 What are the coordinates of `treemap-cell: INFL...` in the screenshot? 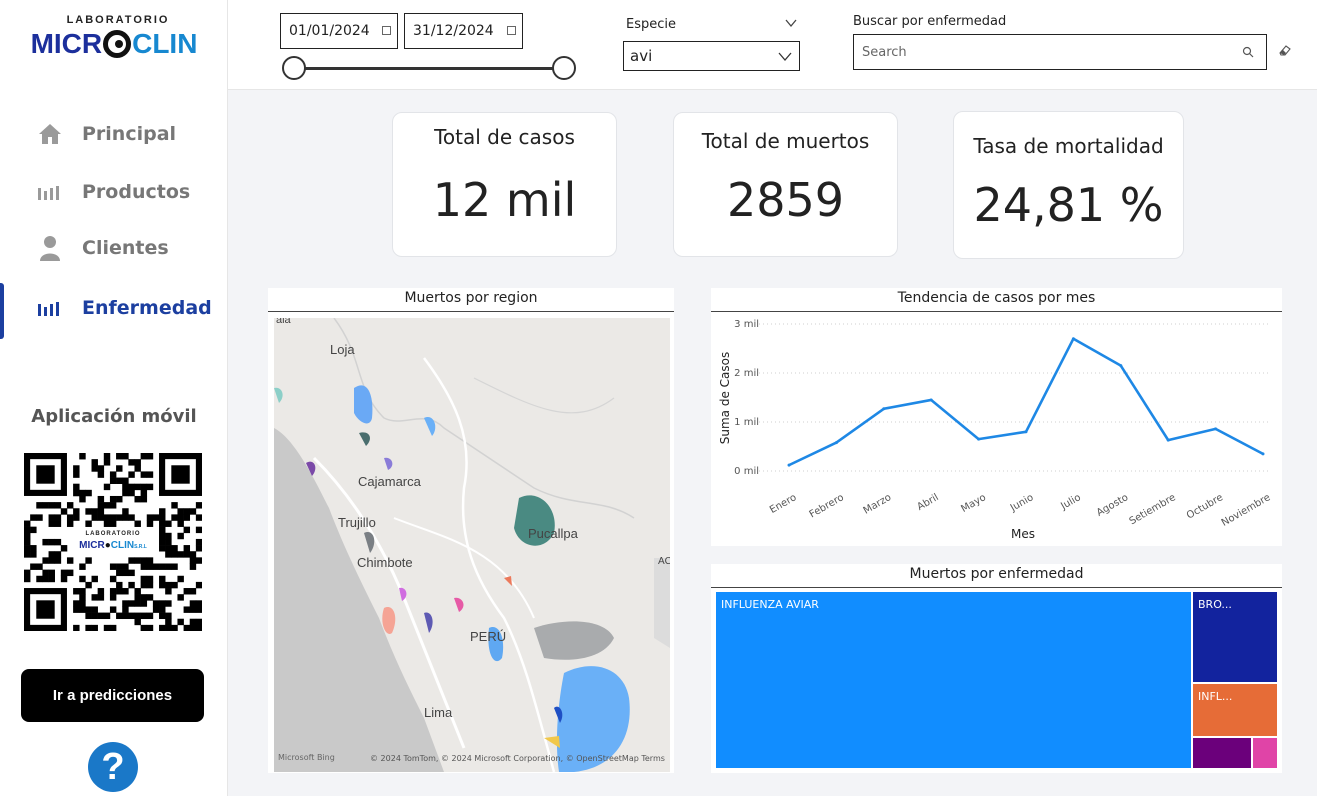 It's located at (1235, 710).